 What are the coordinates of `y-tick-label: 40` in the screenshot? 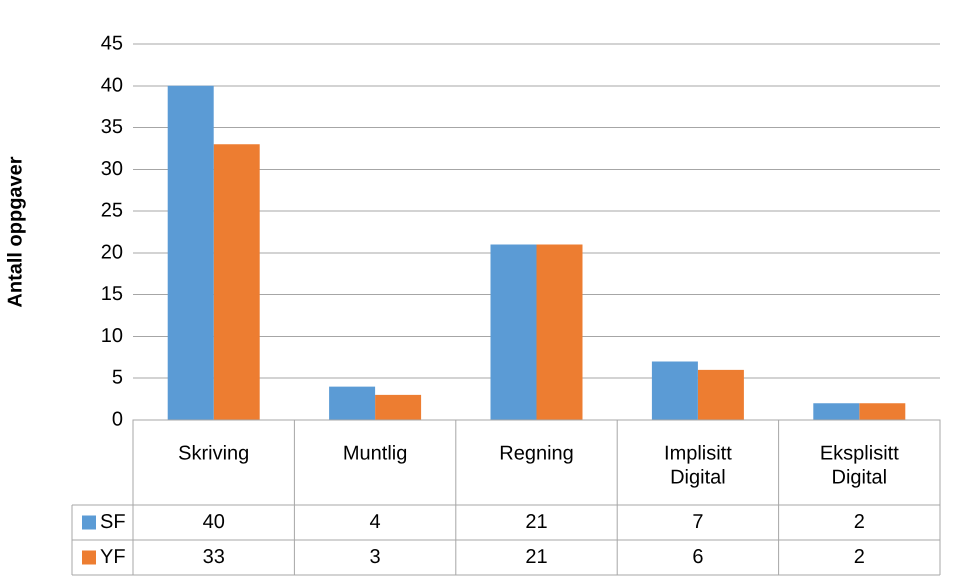 It's located at (111, 85).